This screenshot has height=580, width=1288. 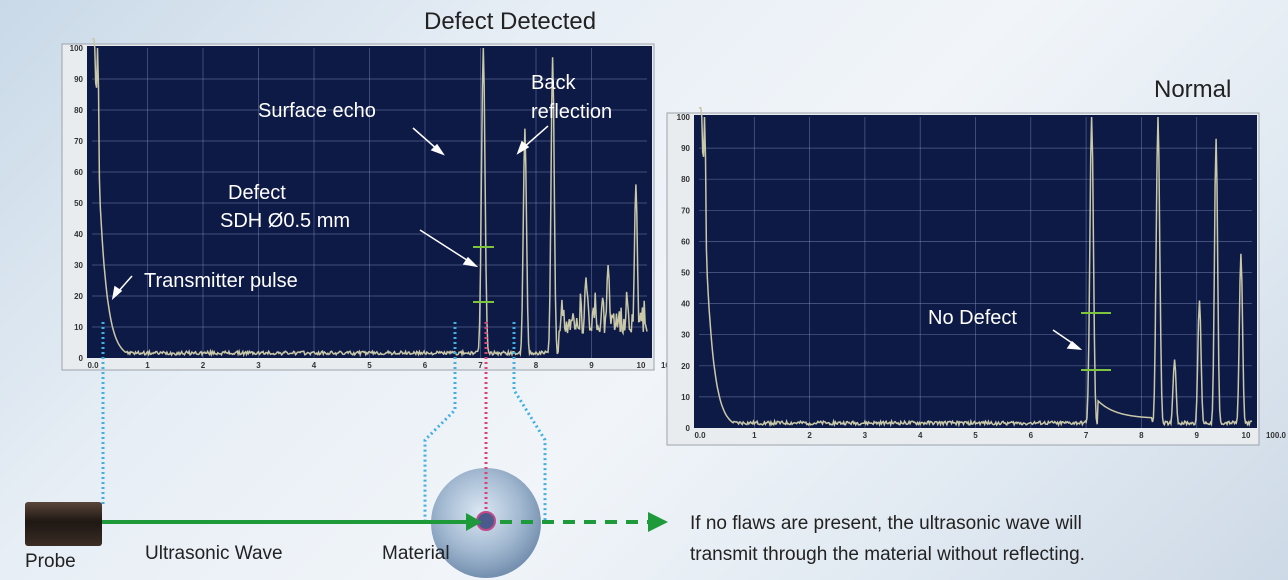 I want to click on left-scope-y-ticks: 0 10 20 30 40 50 60 70 80 90 100, so click(x=77, y=203).